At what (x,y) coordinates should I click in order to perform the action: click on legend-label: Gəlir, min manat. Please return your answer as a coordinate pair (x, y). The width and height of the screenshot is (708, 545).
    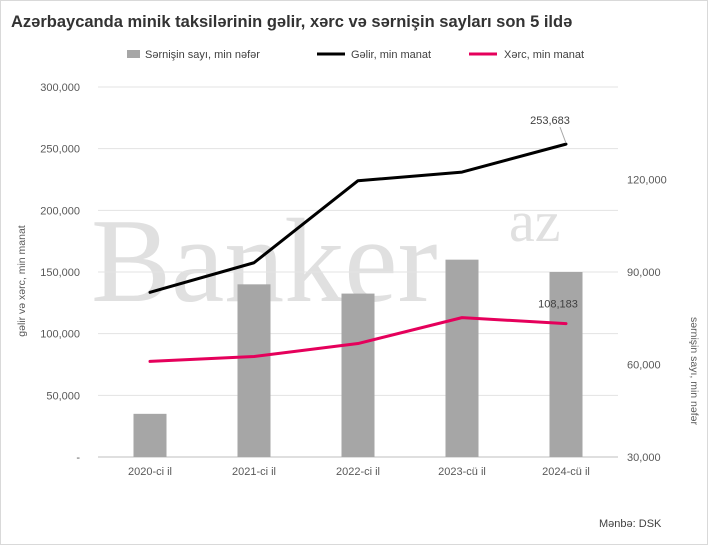
    Looking at the image, I should click on (391, 55).